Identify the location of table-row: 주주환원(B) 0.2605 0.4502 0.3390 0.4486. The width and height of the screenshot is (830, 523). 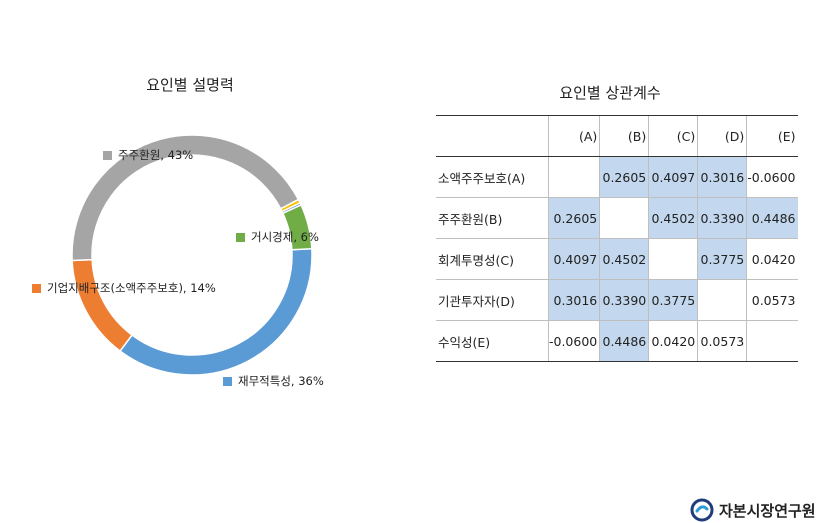
(617, 218).